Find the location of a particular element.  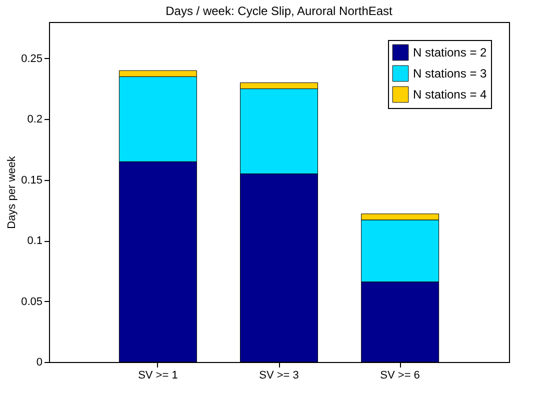

chart-title: Days / week: Cycle Slip, Auroral NorthEast is located at coordinates (280, 11).